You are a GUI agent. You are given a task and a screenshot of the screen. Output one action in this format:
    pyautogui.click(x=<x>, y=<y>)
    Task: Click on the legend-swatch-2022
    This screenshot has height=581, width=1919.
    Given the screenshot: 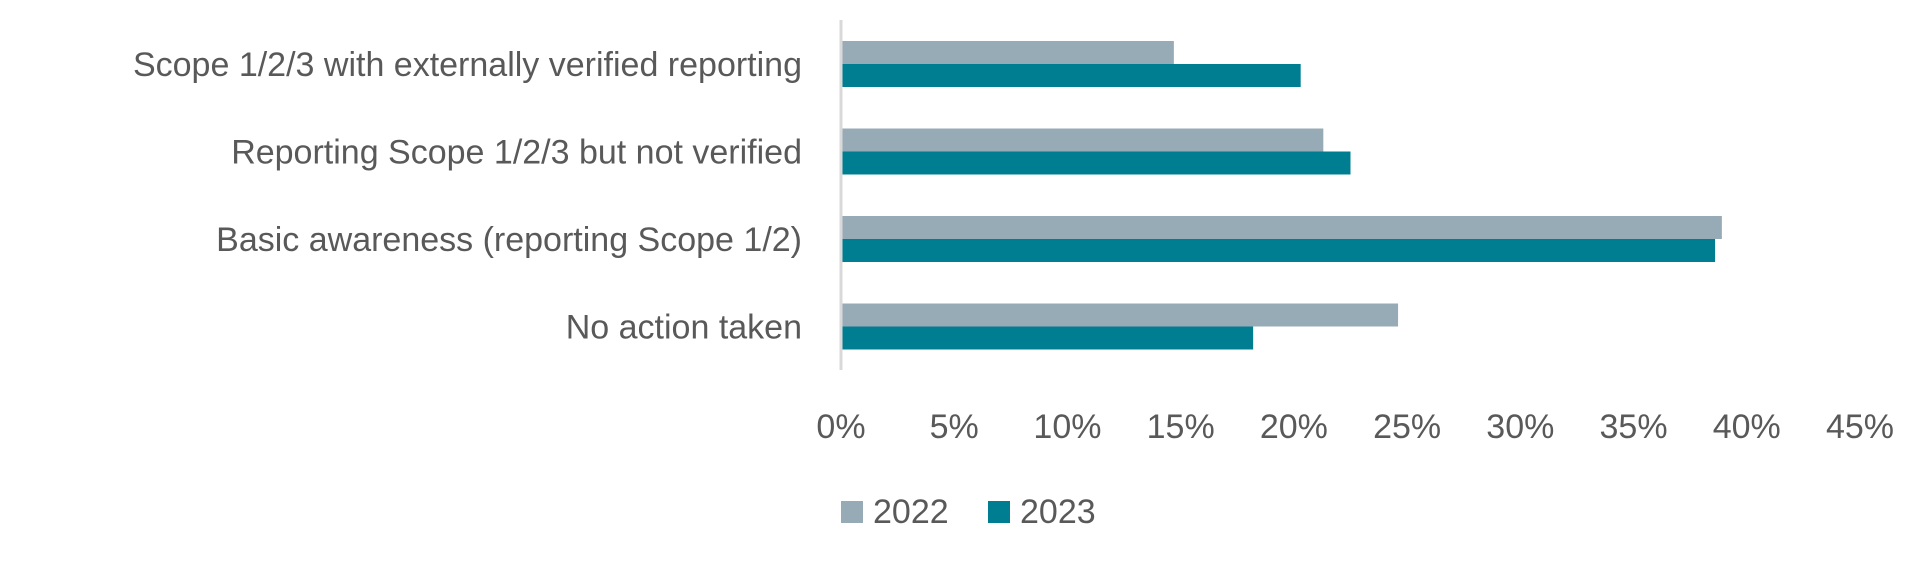 What is the action you would take?
    pyautogui.click(x=852, y=512)
    